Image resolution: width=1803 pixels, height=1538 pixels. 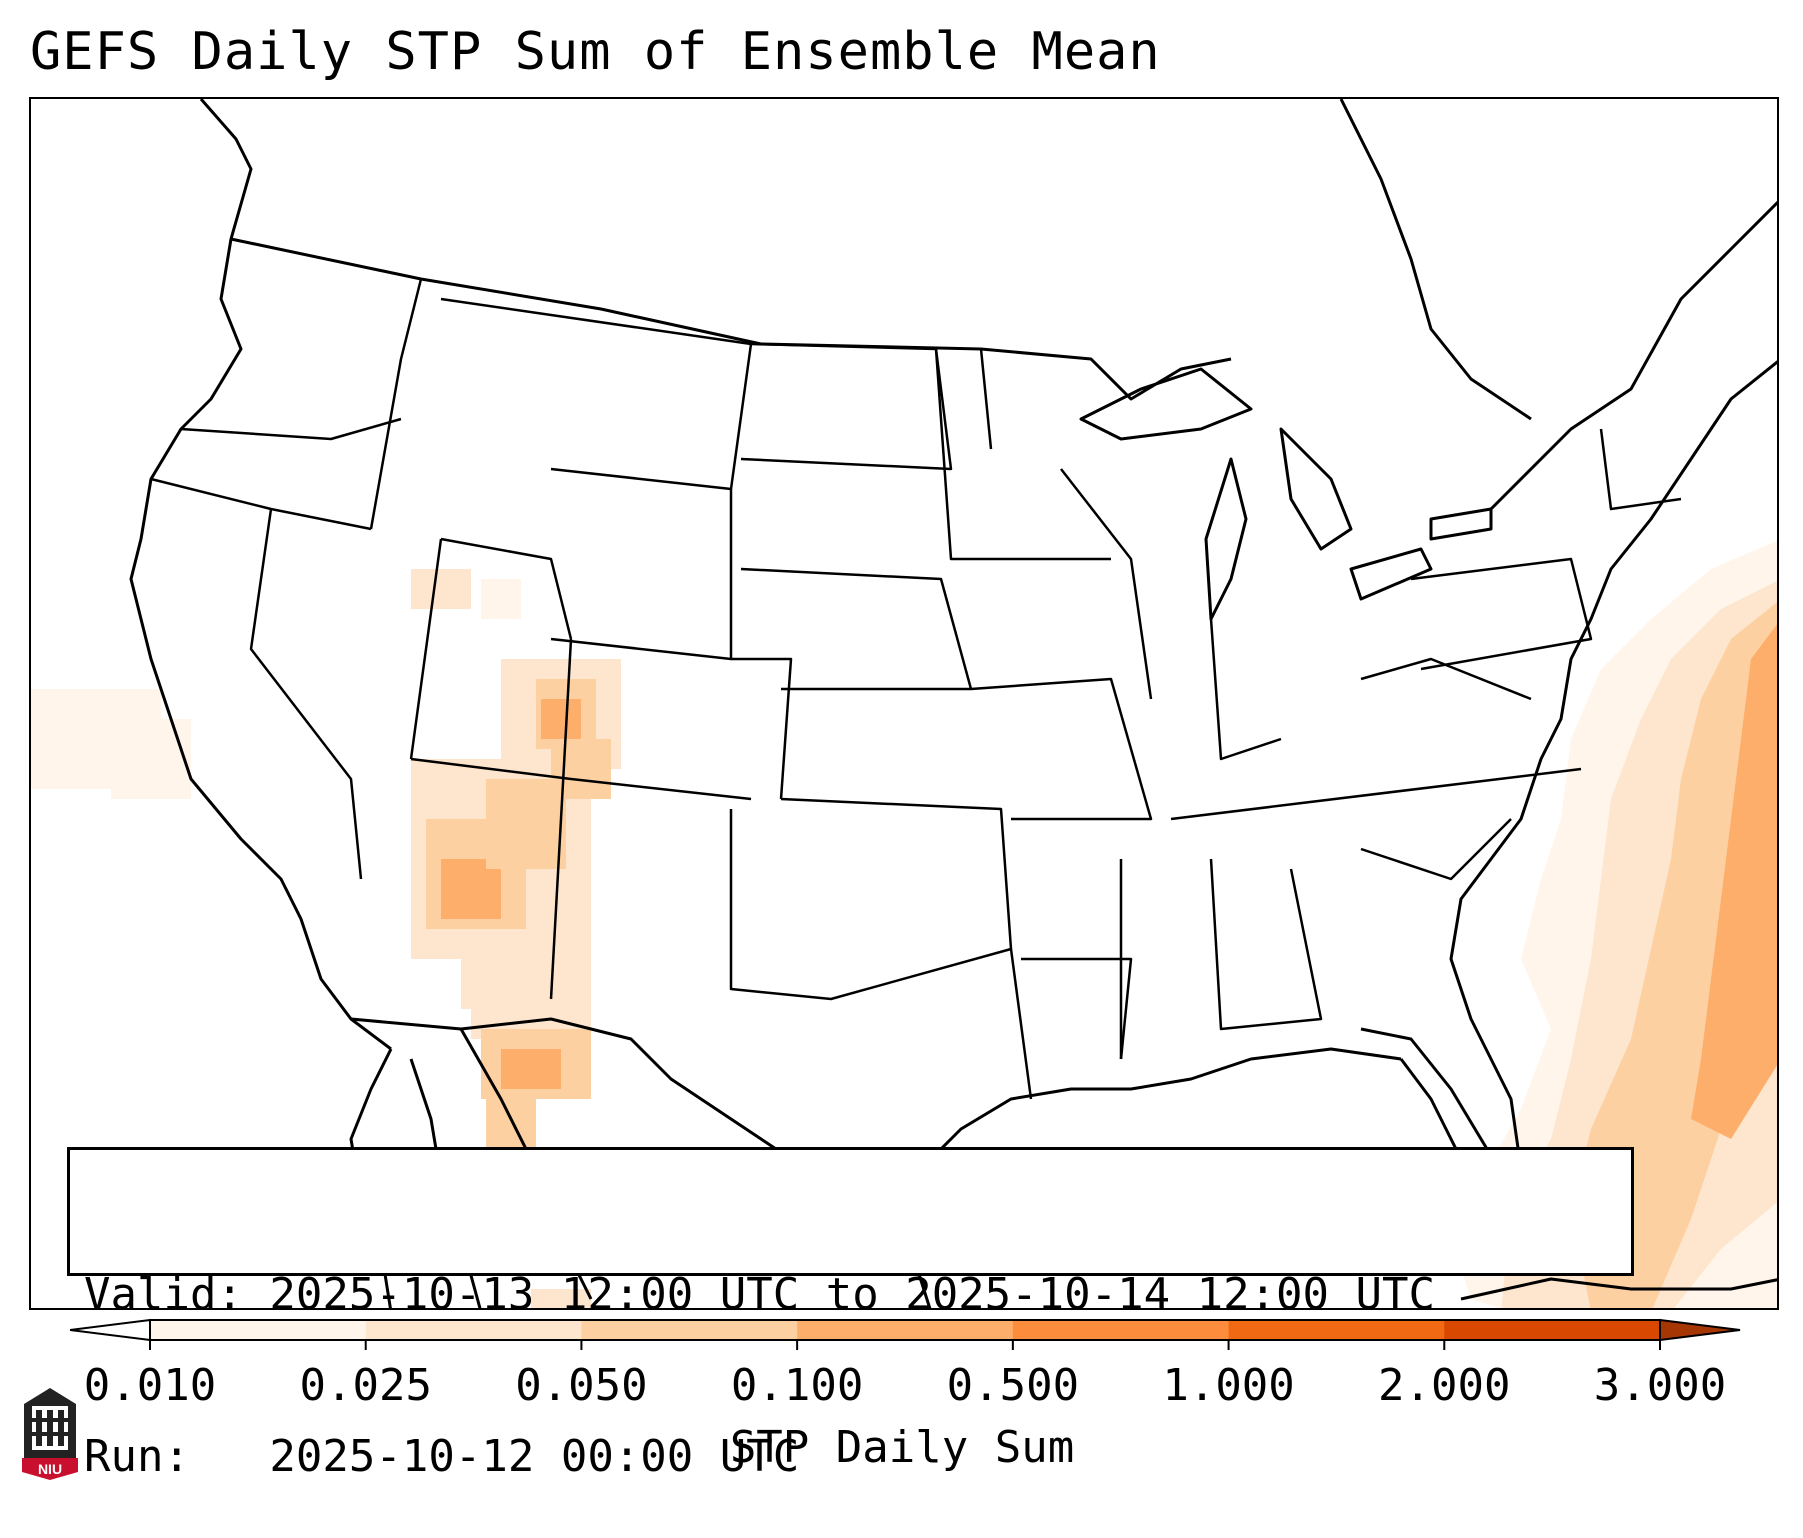 I want to click on colorbar, so click(x=905, y=1334).